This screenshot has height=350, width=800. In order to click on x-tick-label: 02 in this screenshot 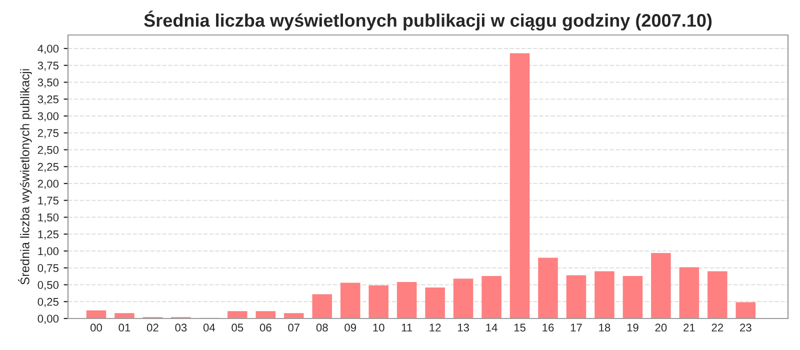, I will do `click(152, 328)`.